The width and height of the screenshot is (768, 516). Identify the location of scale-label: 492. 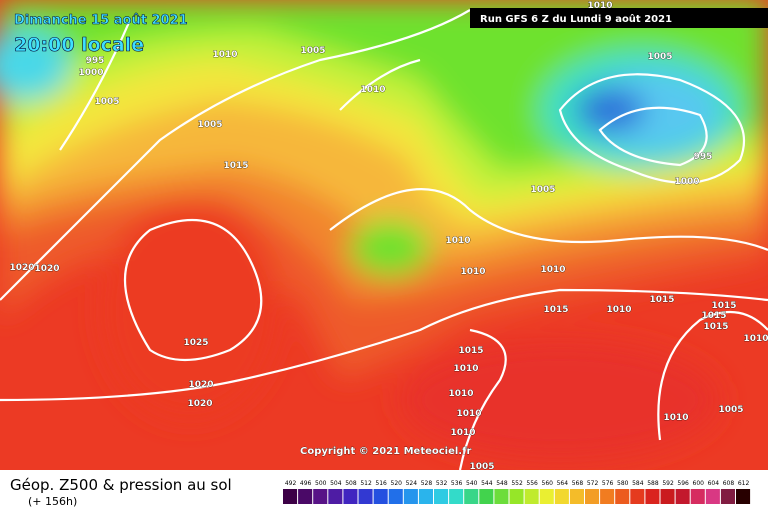
(291, 483).